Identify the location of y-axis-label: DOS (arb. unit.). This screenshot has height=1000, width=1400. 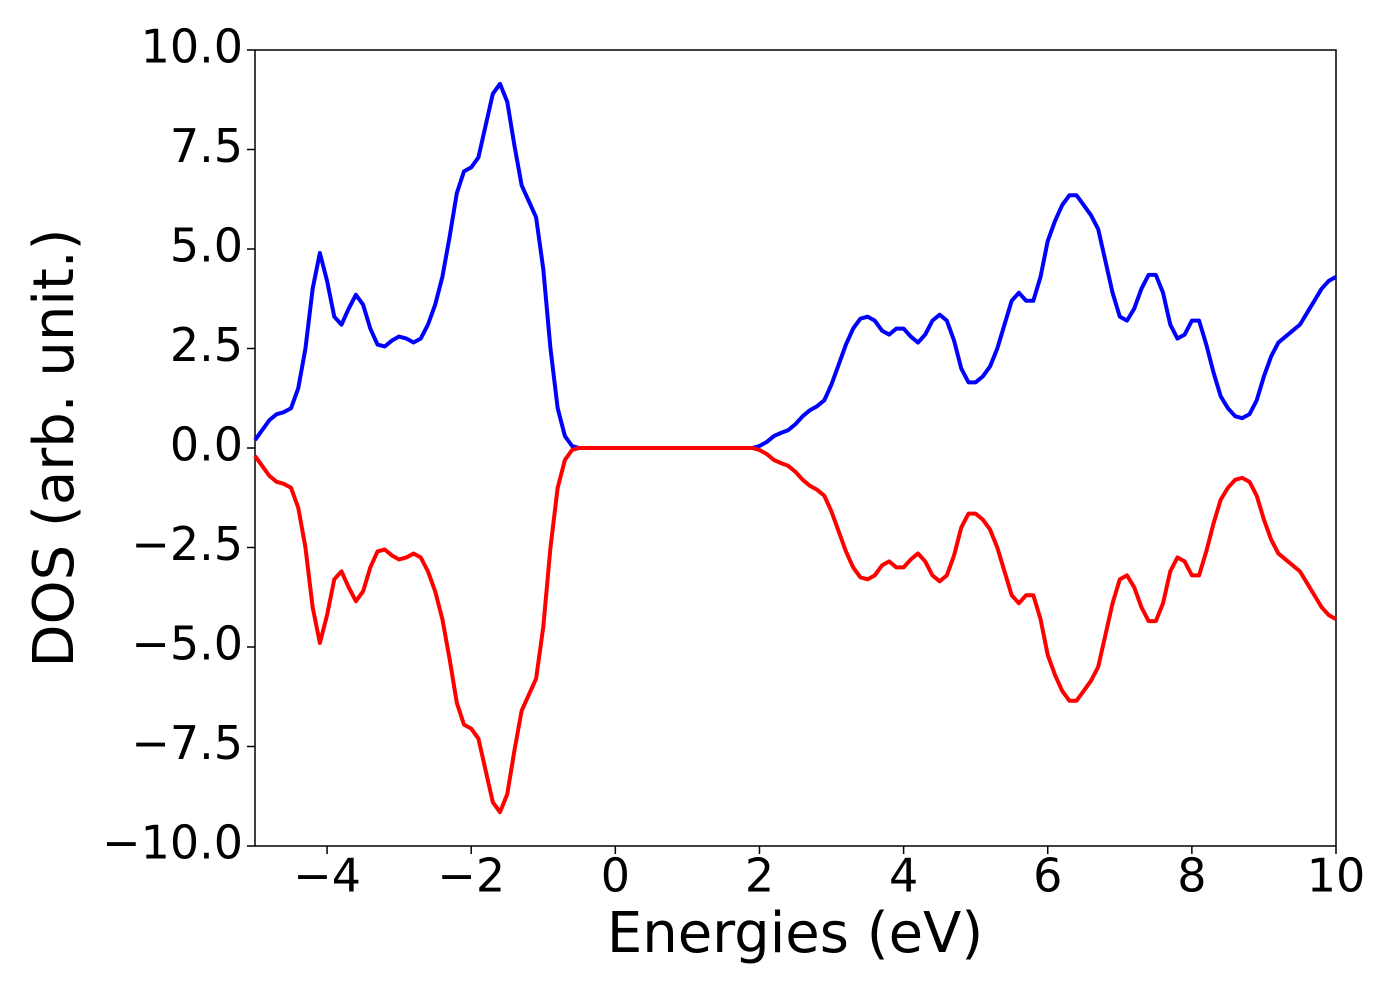
(54, 447).